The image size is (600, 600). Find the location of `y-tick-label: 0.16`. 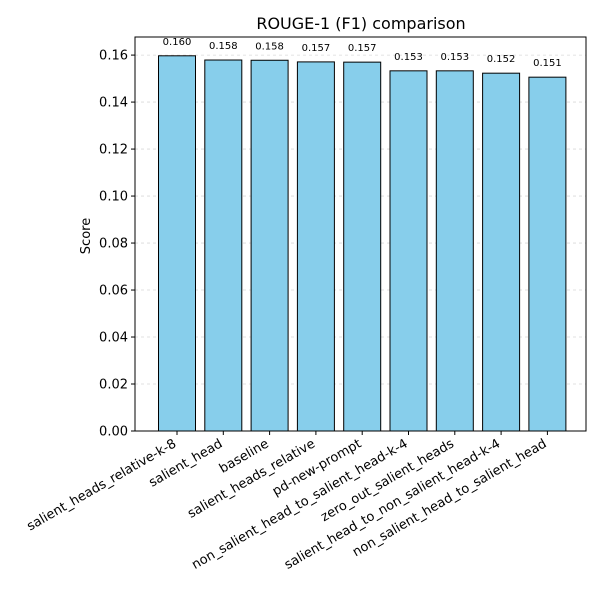

y-tick-label: 0.16 is located at coordinates (113, 56).